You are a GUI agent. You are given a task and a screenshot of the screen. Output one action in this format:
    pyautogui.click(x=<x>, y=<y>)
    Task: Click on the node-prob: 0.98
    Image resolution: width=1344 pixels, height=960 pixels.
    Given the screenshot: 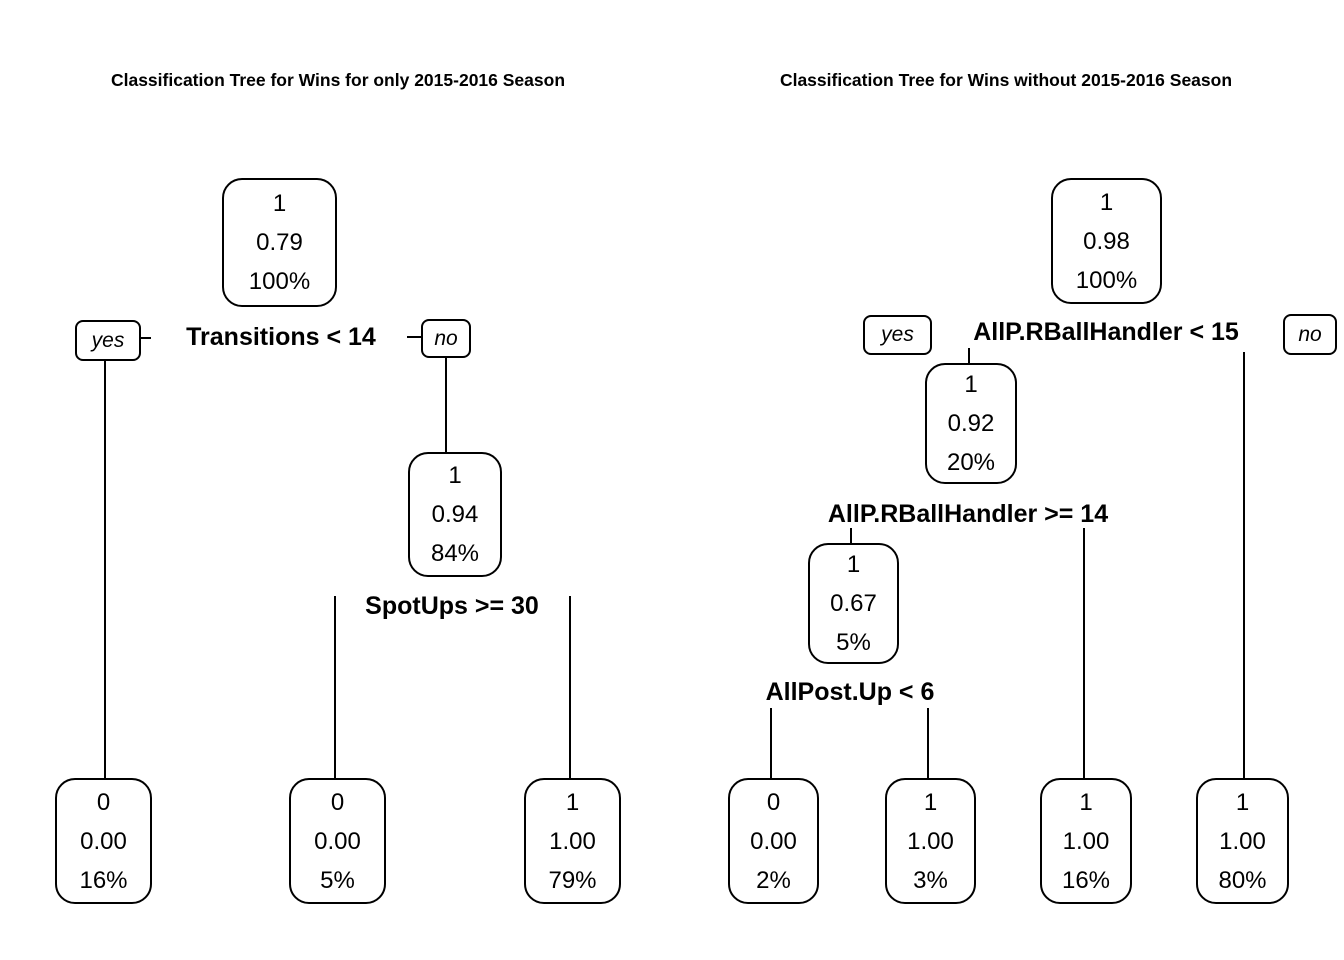 What is the action you would take?
    pyautogui.click(x=1106, y=241)
    